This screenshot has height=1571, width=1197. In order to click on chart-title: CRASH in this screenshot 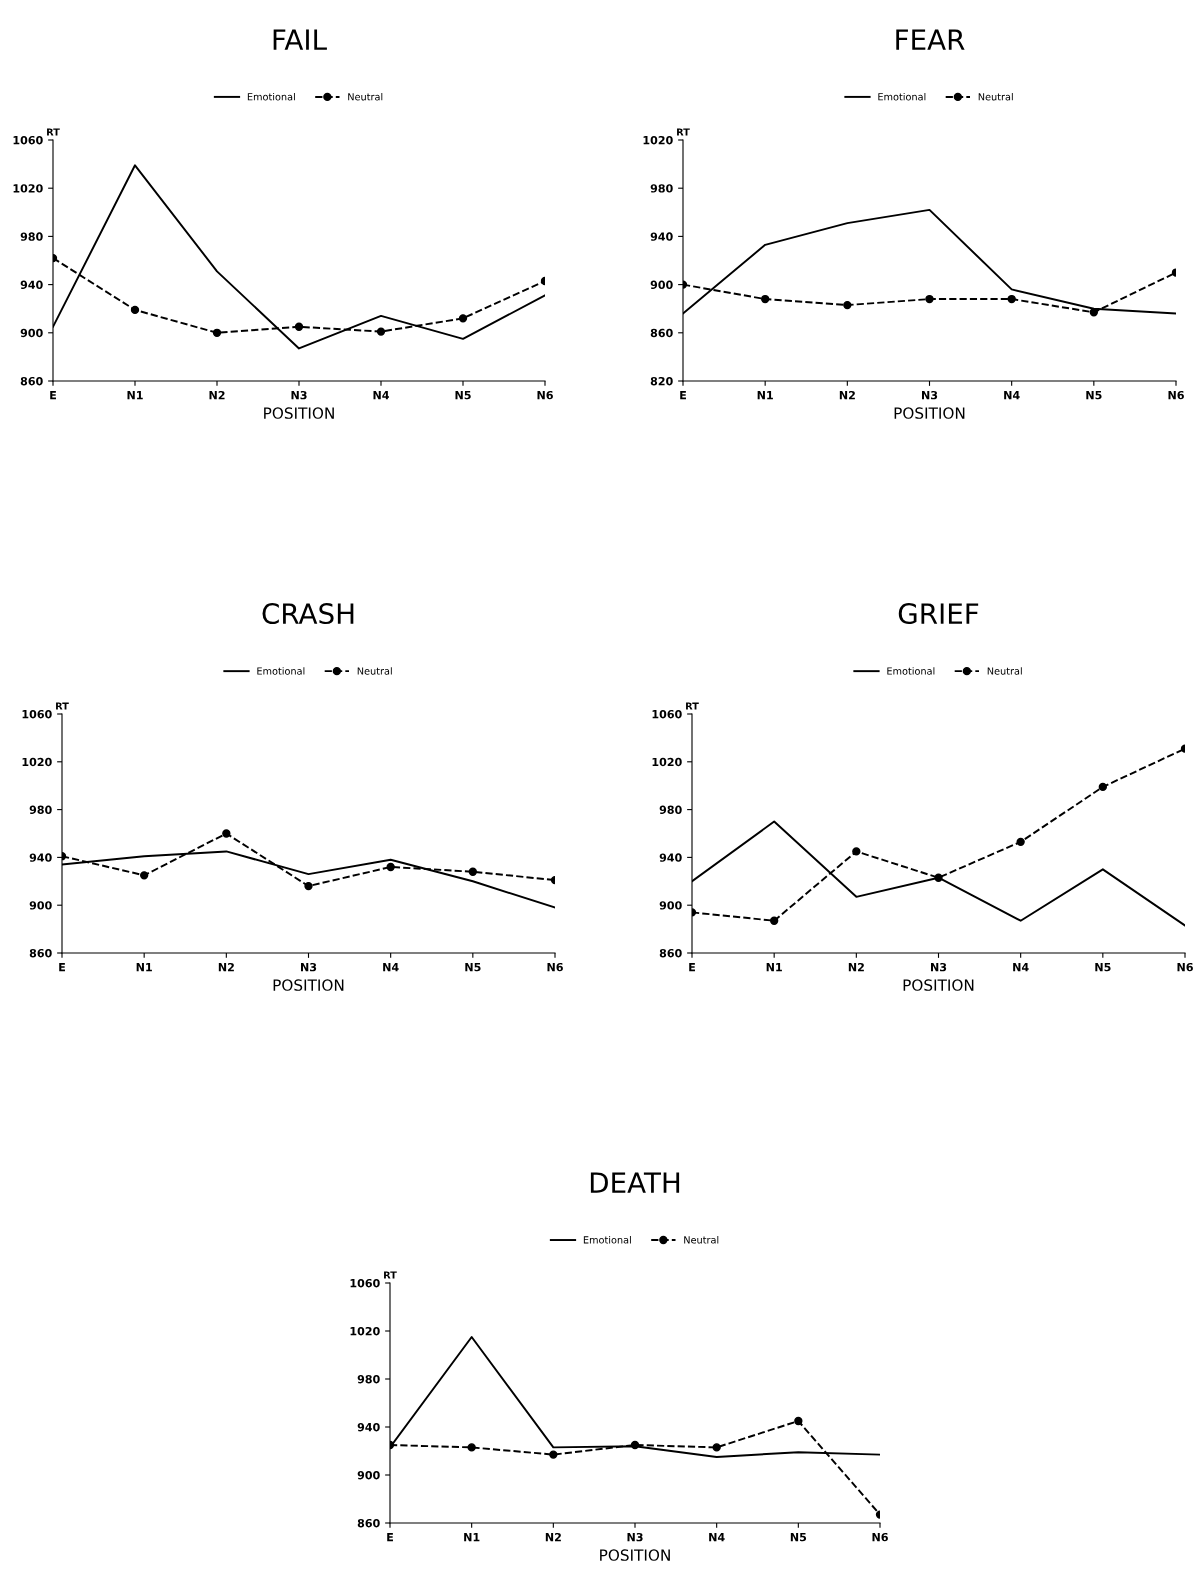, I will do `click(308, 614)`.